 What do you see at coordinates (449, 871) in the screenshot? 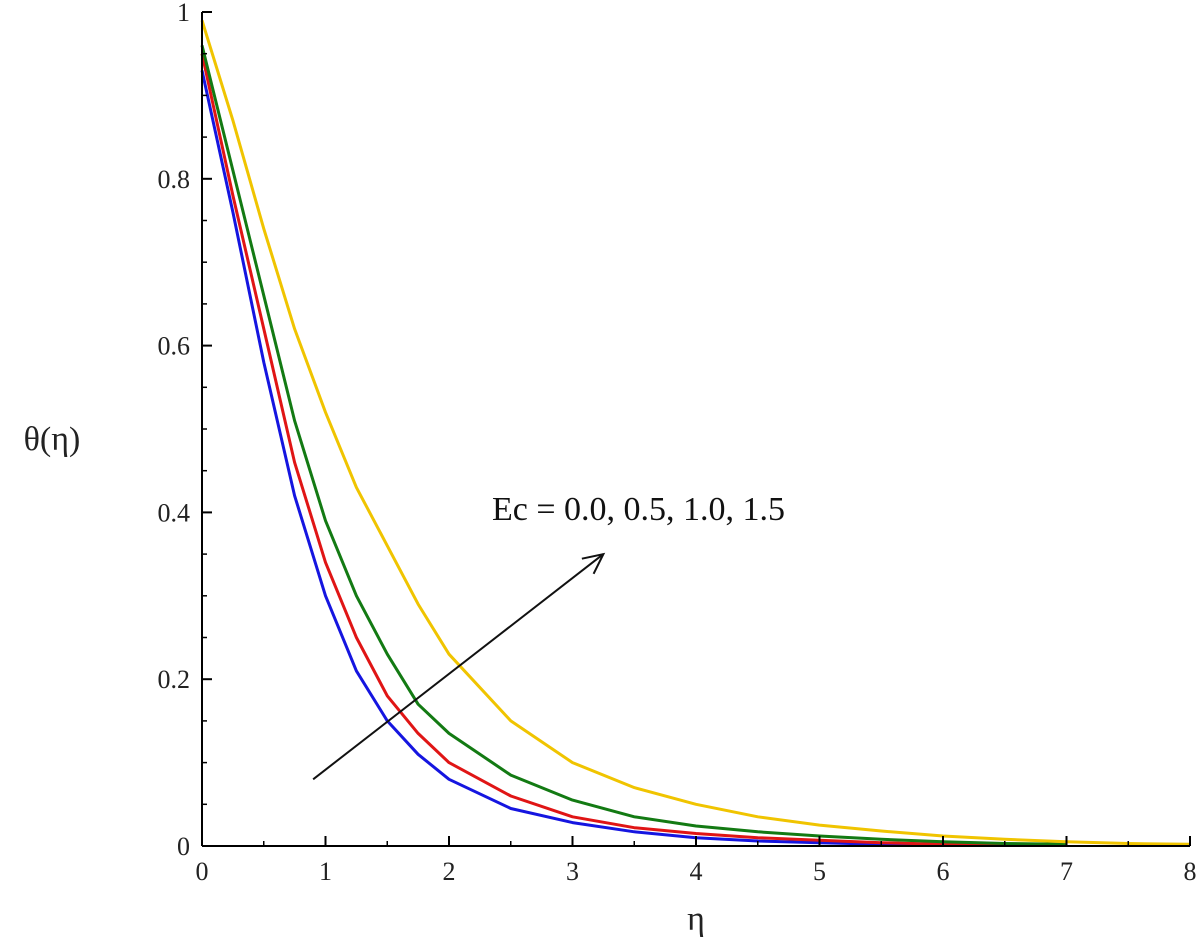
I see `x-tick-label: 2` at bounding box center [449, 871].